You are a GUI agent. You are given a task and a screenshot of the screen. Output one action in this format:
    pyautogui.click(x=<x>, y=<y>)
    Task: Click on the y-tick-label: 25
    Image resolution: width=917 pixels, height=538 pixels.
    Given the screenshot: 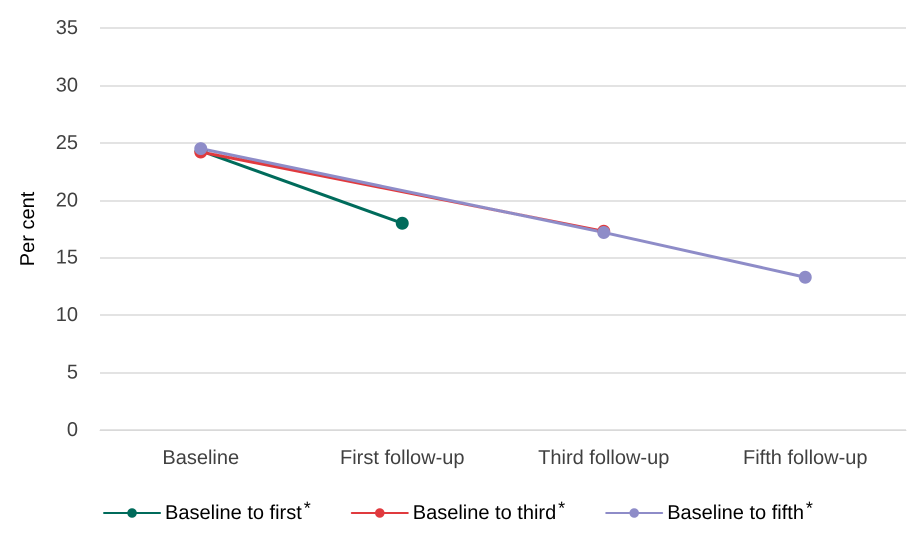 What is the action you would take?
    pyautogui.click(x=67, y=143)
    